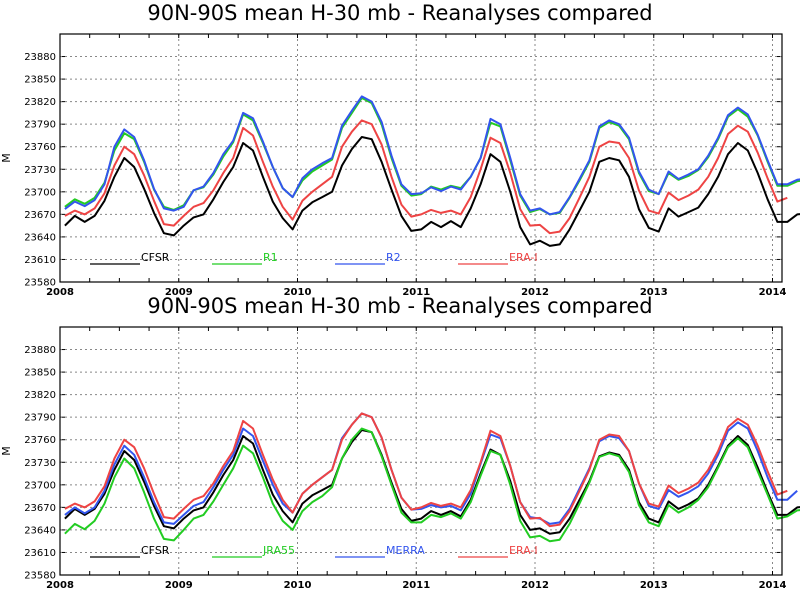  I want to click on legend-label: R2, so click(393, 257).